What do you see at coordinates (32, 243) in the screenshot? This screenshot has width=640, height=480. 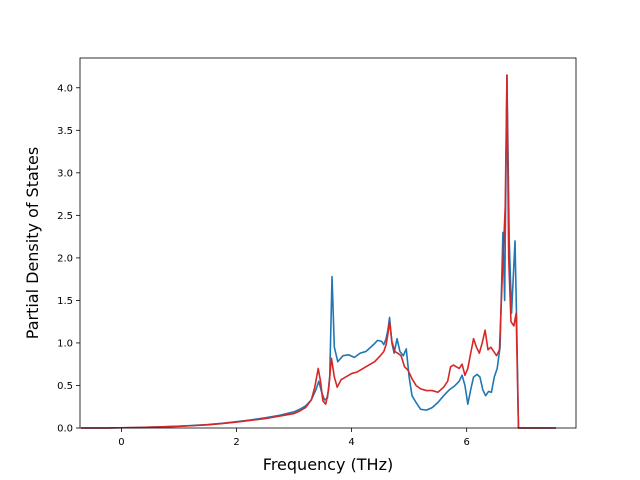 I see `y-axis-label: Partial Density of States` at bounding box center [32, 243].